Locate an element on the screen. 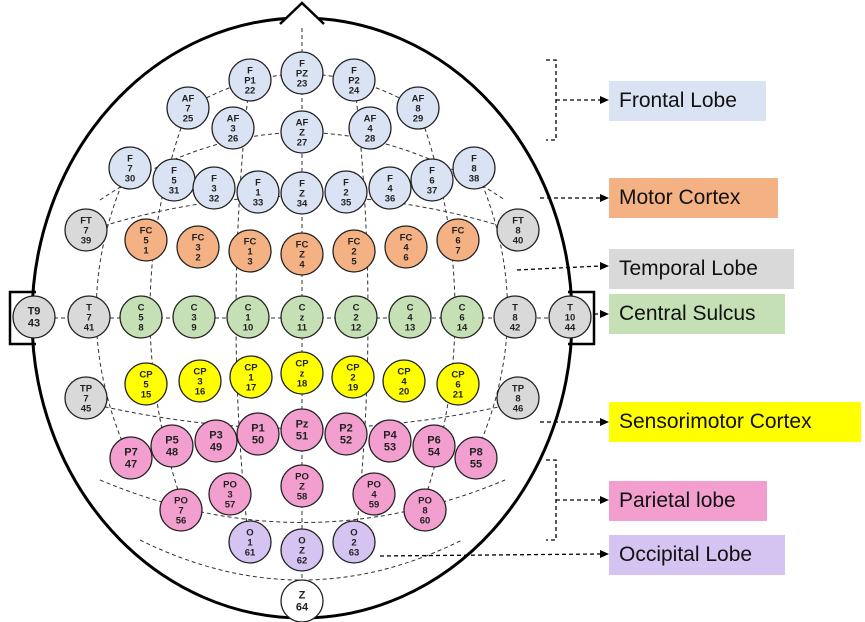  frontal-bracket is located at coordinates (573, 100).